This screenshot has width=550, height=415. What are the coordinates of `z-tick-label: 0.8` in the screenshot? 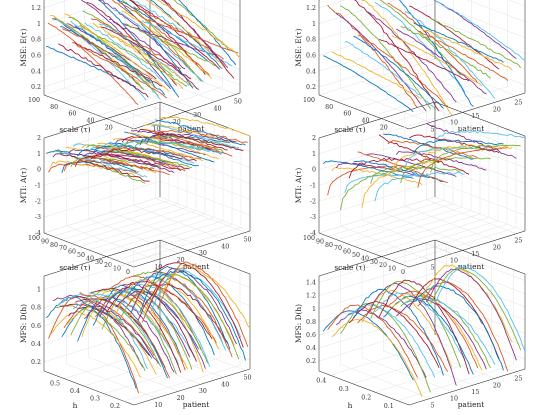 It's located at (311, 322).